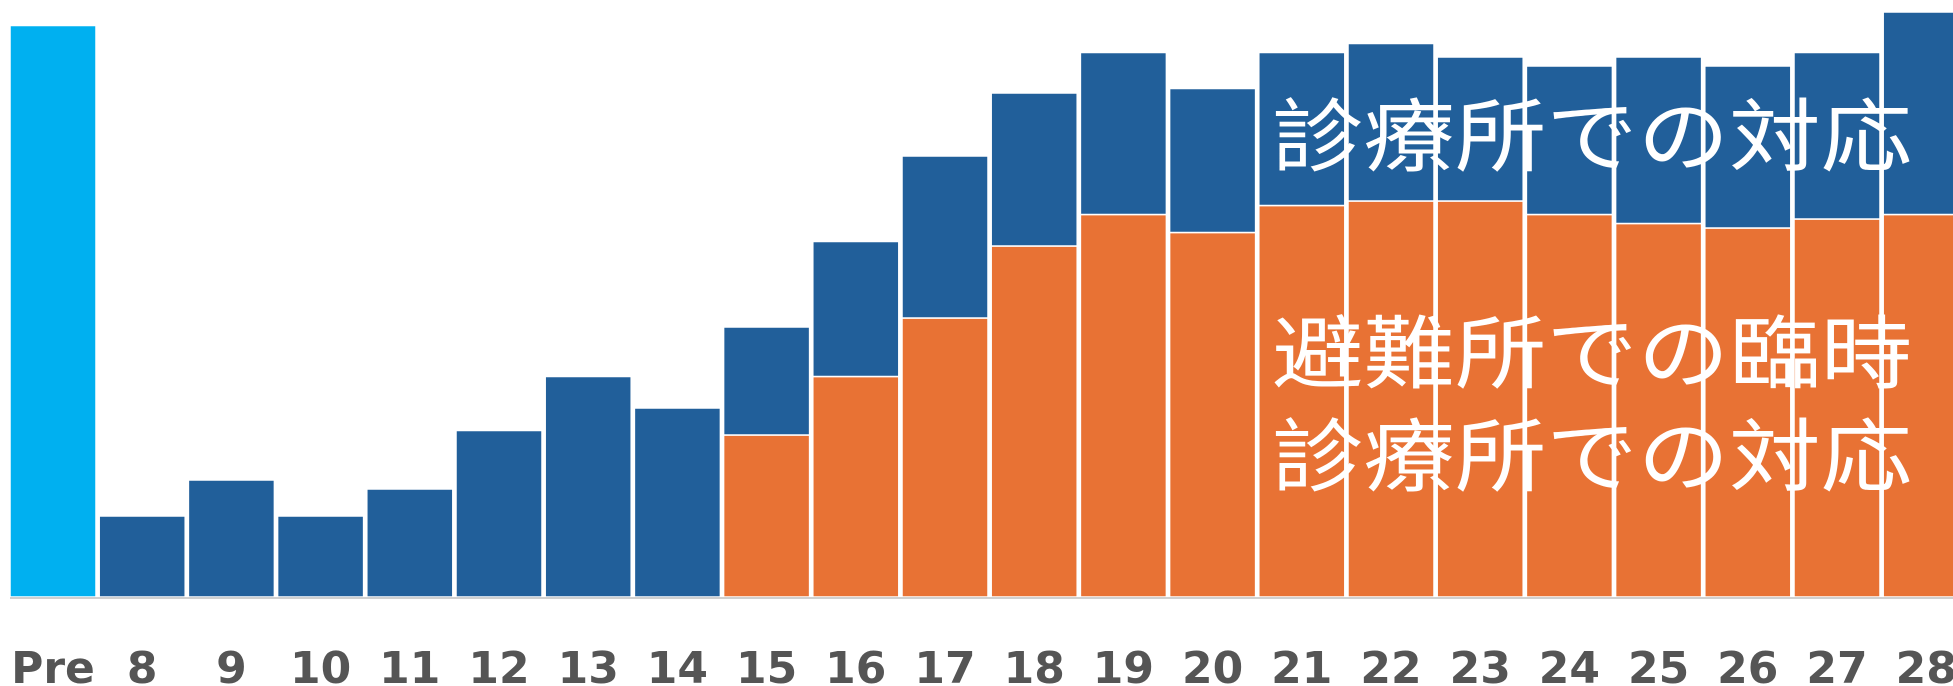  I want to click on x-tick-13: 13, so click(588, 664).